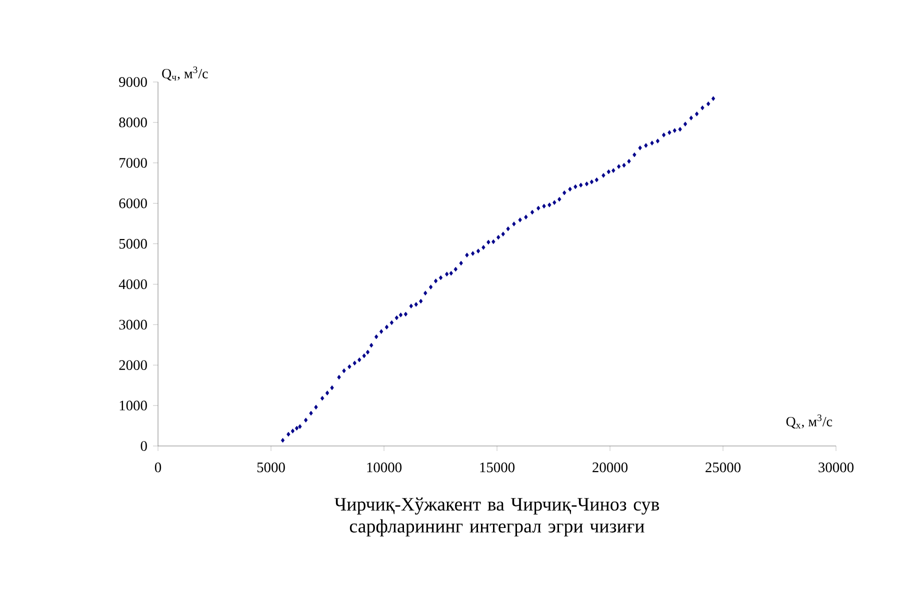  Describe the element at coordinates (497, 517) in the screenshot. I see `text: Чирчиқ-Хўжакент ва Чирчиқ-Чиноз сув сарфларининг интеграл эгри чизиғи` at that location.